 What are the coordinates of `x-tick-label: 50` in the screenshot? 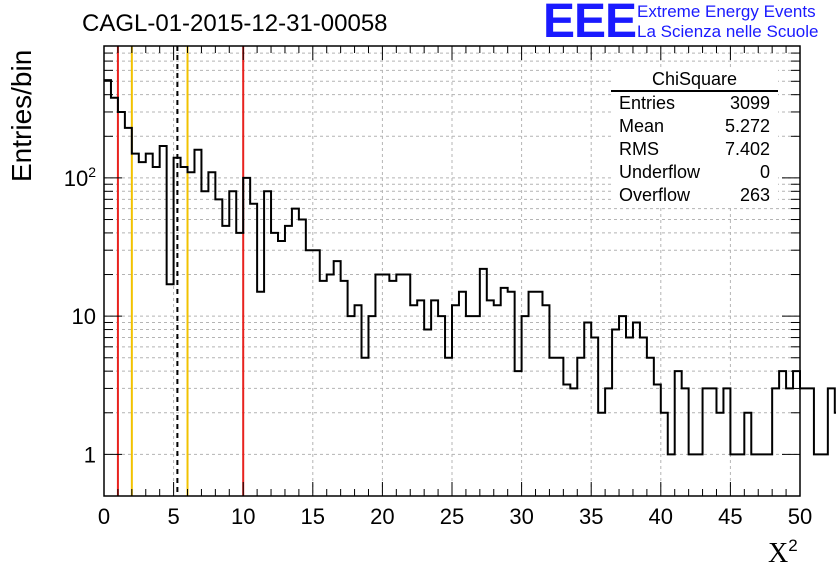 It's located at (800, 516).